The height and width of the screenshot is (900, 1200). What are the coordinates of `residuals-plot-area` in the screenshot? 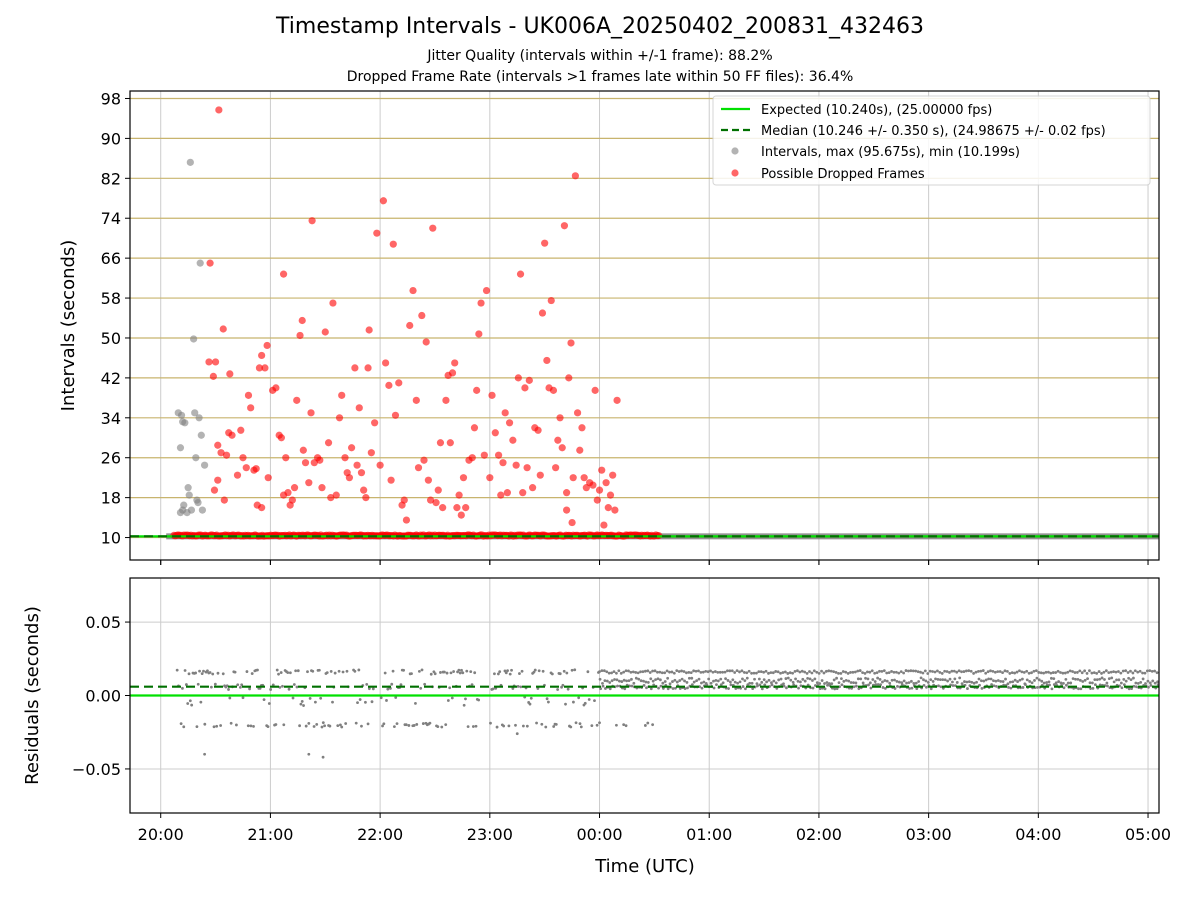 It's located at (644, 713).